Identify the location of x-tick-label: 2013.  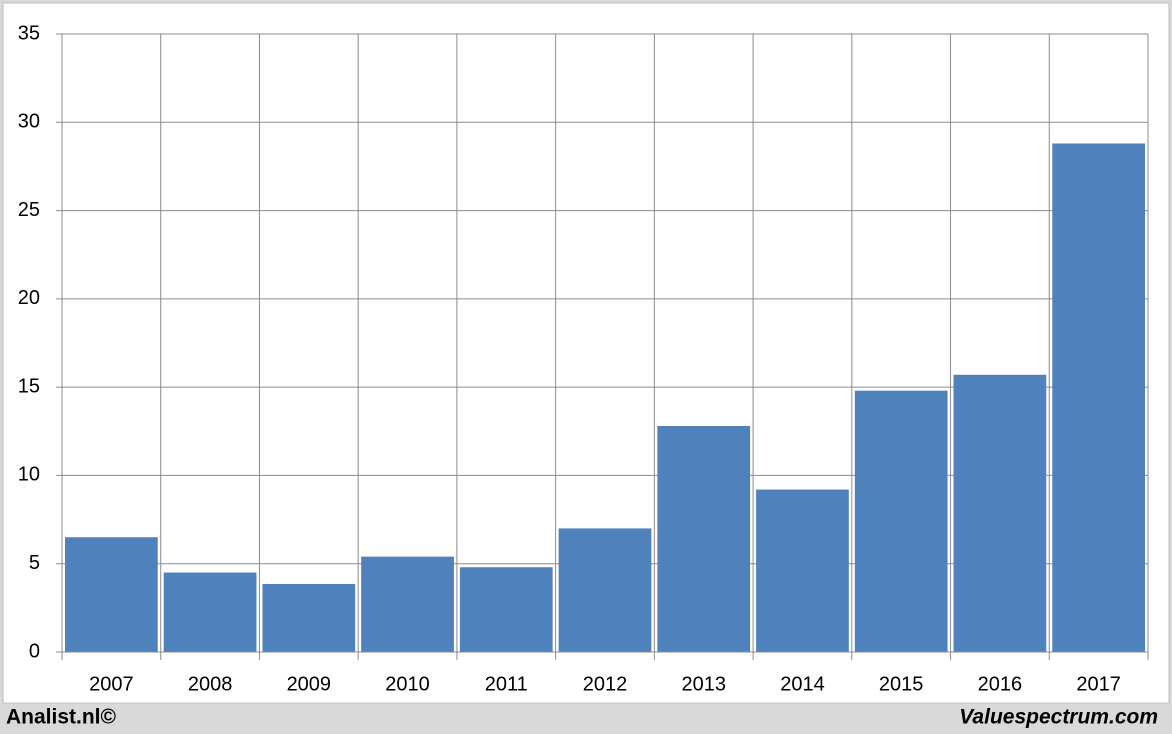
(703, 684).